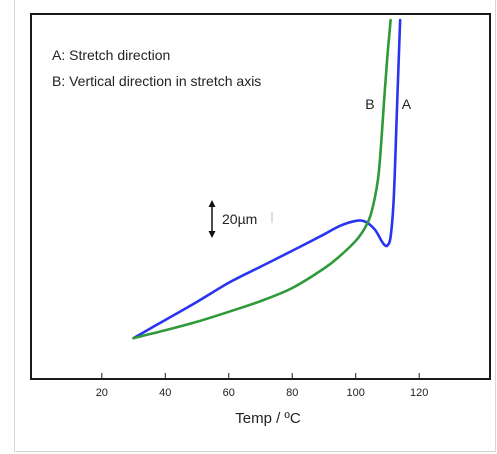 The width and height of the screenshot is (497, 454). What do you see at coordinates (165, 393) in the screenshot?
I see `x-tick-label-40: 40` at bounding box center [165, 393].